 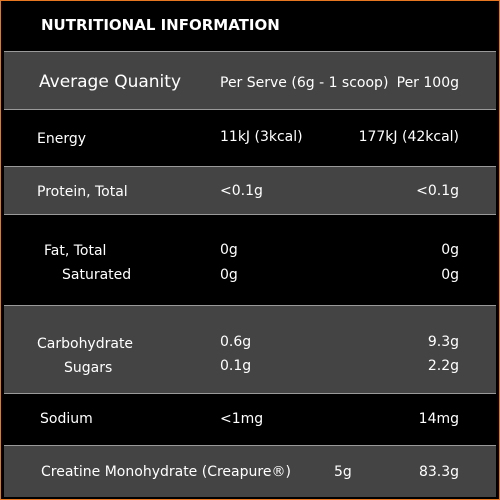 What do you see at coordinates (66, 419) in the screenshot?
I see `sodium-label: Sodium` at bounding box center [66, 419].